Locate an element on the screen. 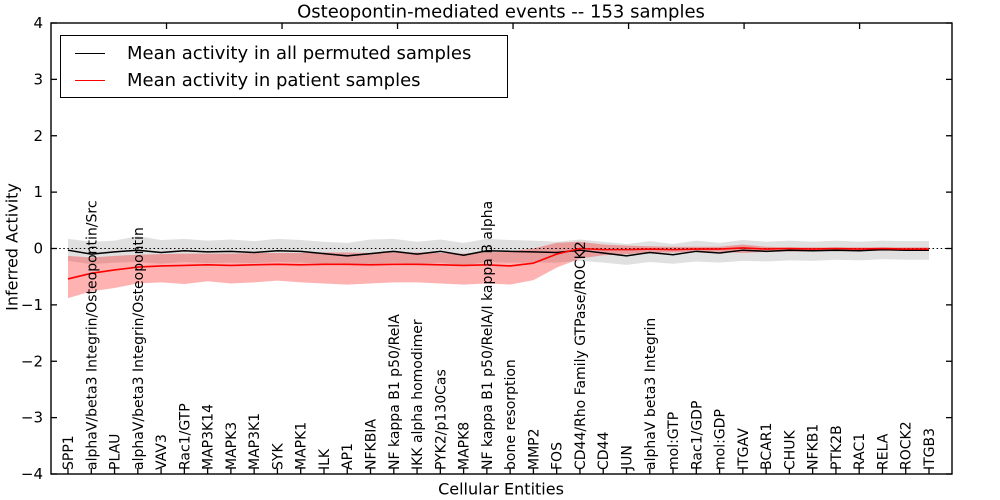  category-label: CD44/Rho Family GTPase/ROCK2 is located at coordinates (581, 355).